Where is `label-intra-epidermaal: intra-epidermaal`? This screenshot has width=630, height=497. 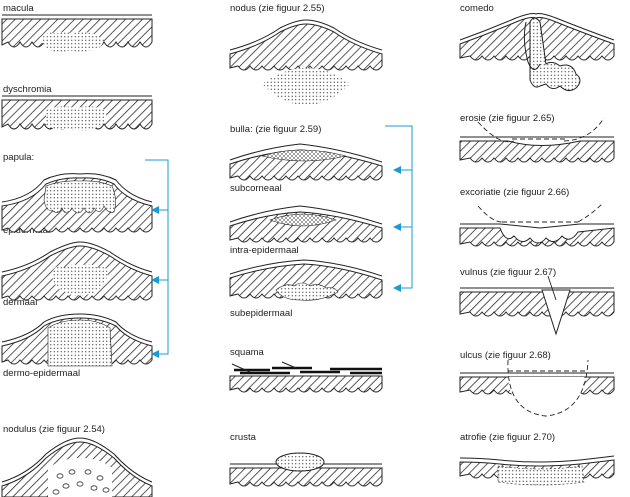
label-intra-epidermaal: intra-epidermaal is located at coordinates (264, 250).